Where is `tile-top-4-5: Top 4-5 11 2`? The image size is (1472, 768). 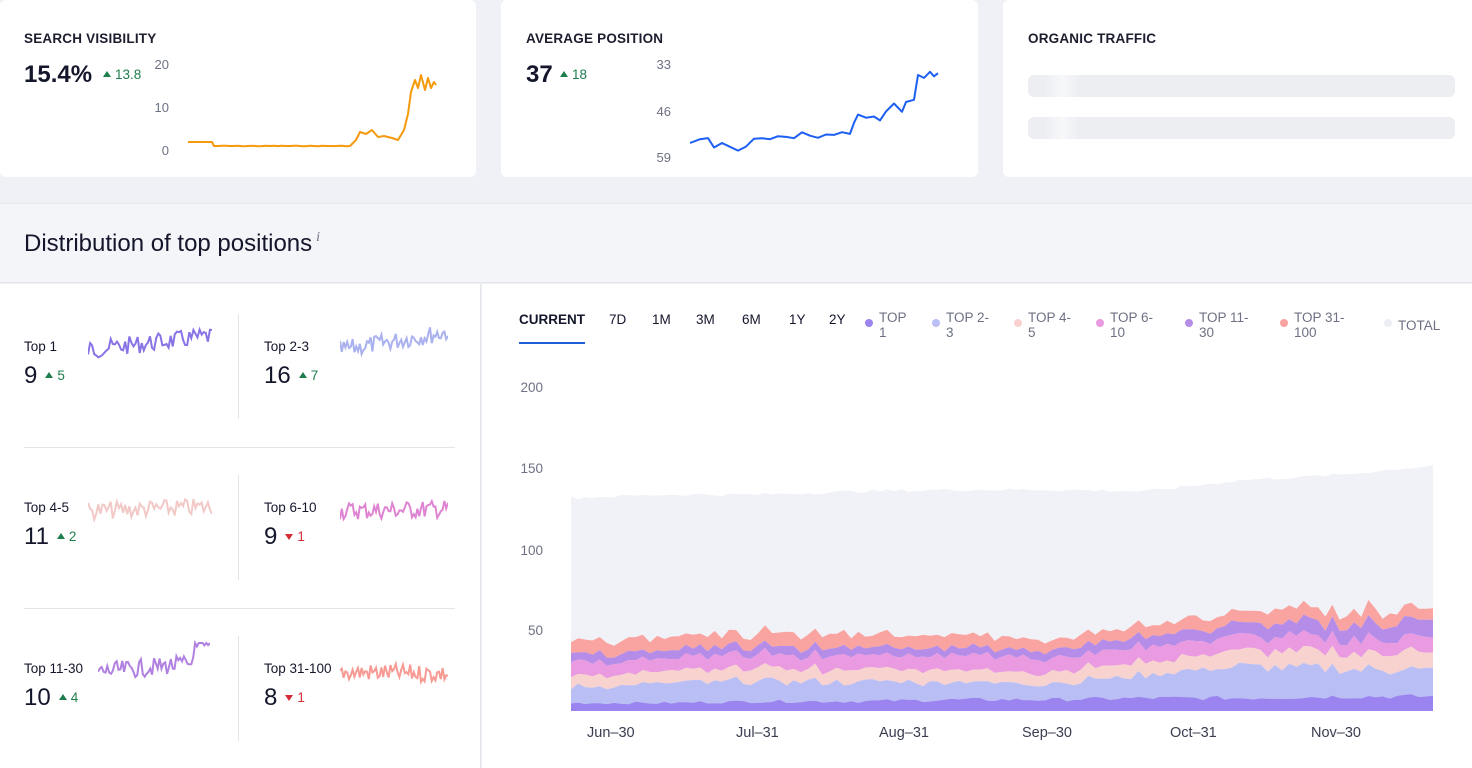
tile-top-4-5: Top 4-5 11 2 is located at coordinates (131, 500).